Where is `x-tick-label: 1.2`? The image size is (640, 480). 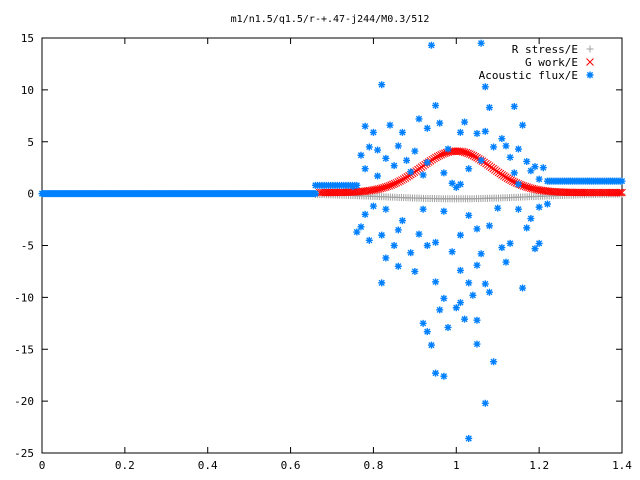 x-tick-label: 1.2 is located at coordinates (539, 465).